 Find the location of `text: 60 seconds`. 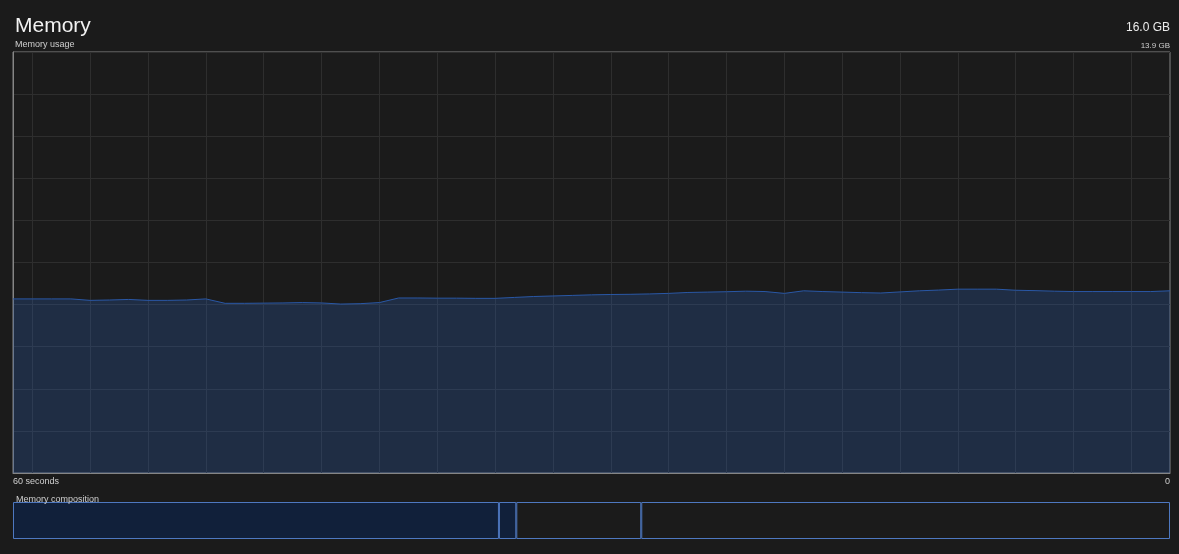

text: 60 seconds is located at coordinates (36, 480).